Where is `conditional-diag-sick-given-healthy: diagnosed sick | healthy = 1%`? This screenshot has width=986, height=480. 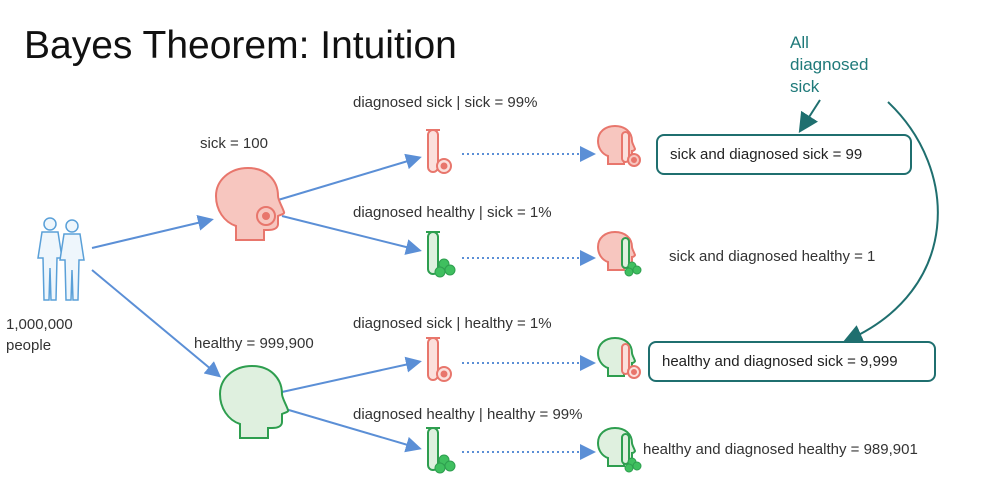
conditional-diag-sick-given-healthy: diagnosed sick | healthy = 1% is located at coordinates (452, 323).